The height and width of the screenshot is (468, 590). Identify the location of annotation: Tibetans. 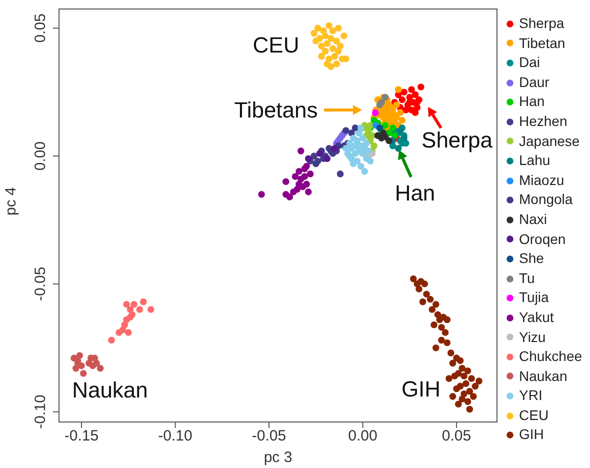
(276, 110).